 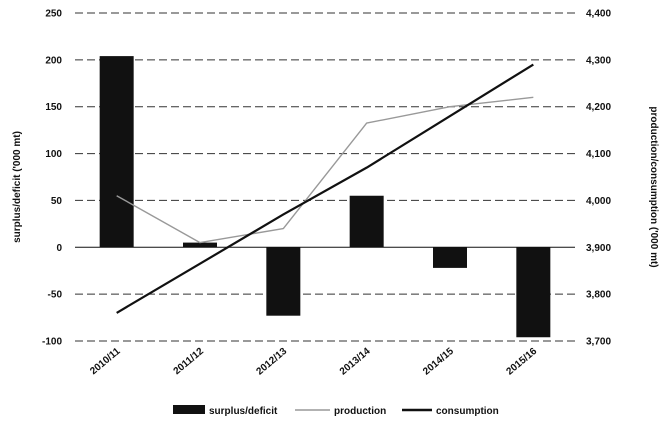 What do you see at coordinates (598, 295) in the screenshot?
I see `right-tick-label: 3,800` at bounding box center [598, 295].